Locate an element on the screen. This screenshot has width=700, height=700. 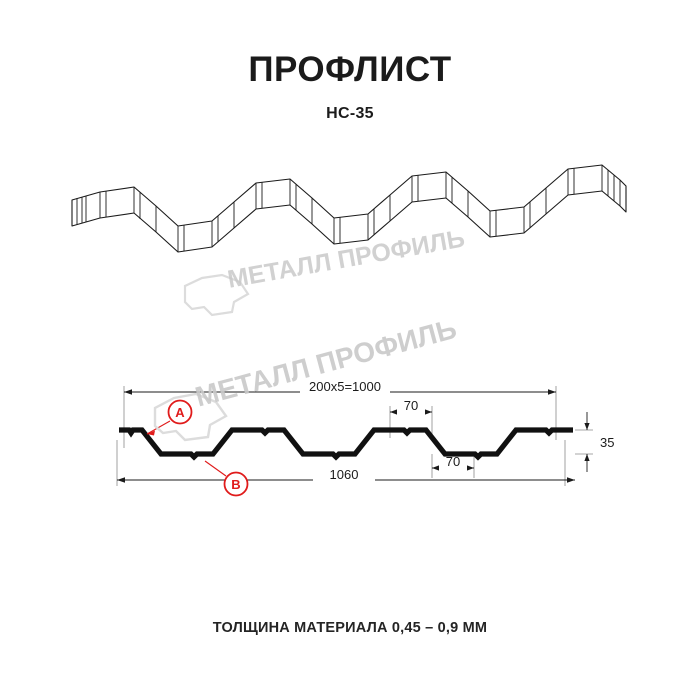
dimension-profile-height: 35 is located at coordinates (599, 442).